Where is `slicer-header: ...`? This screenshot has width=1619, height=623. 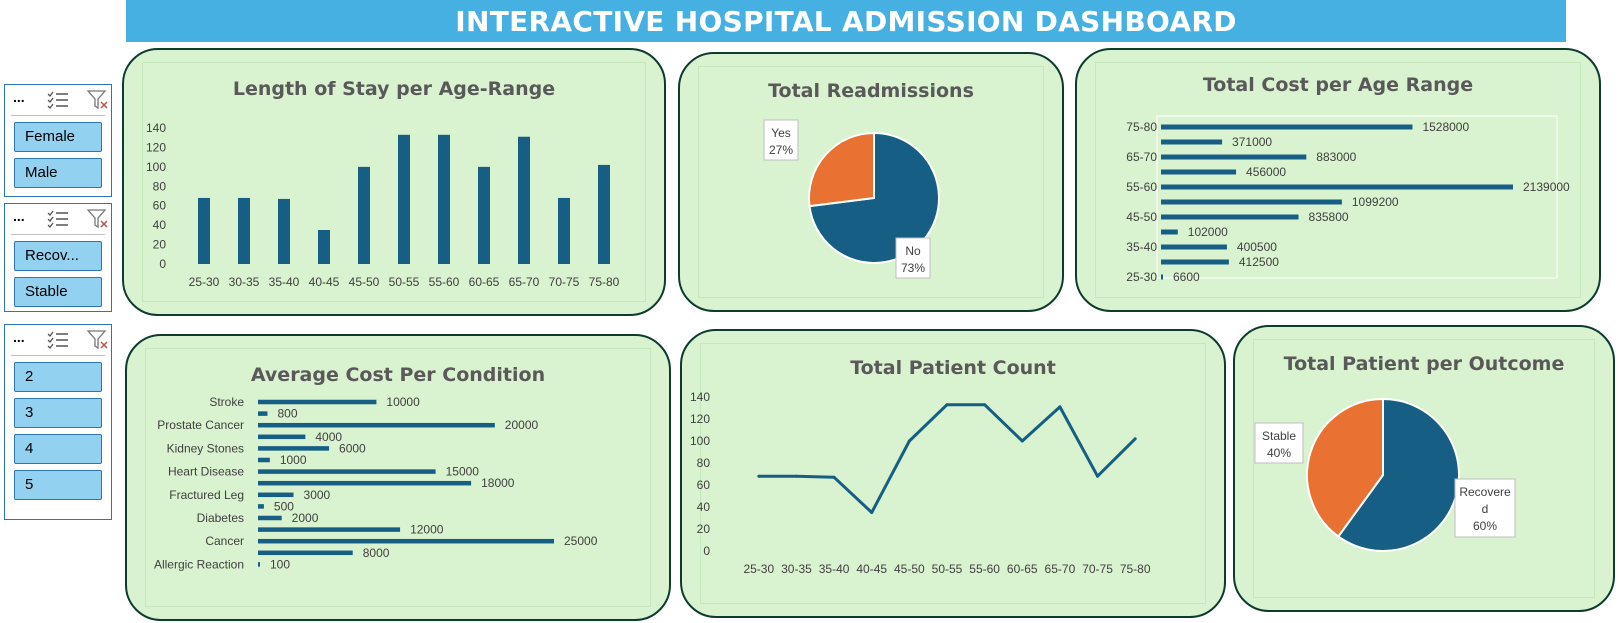 slicer-header: ... is located at coordinates (59, 340).